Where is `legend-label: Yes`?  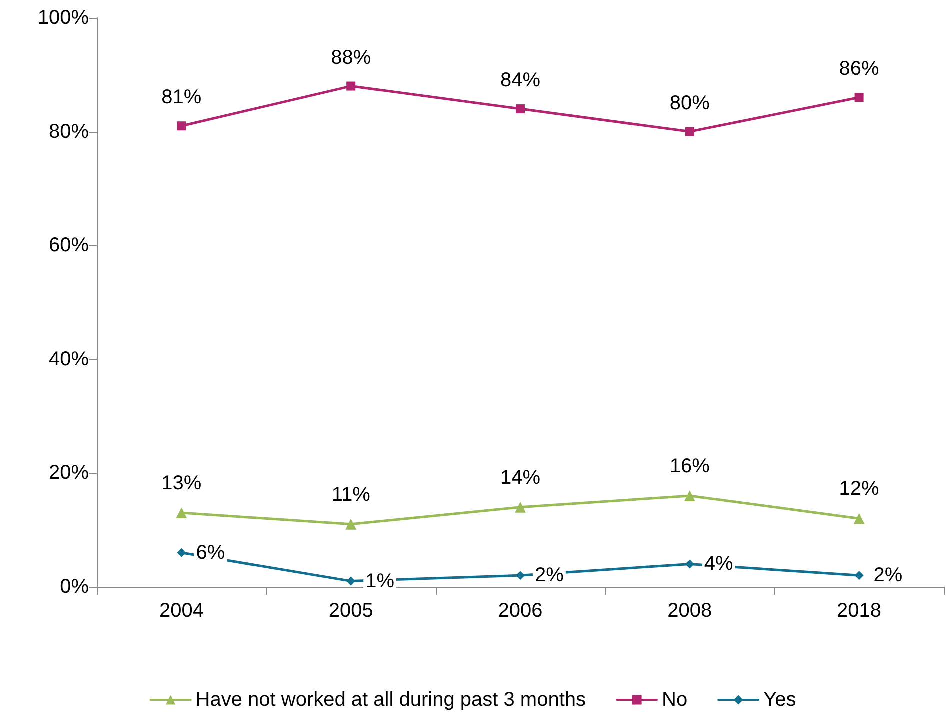 legend-label: Yes is located at coordinates (780, 700).